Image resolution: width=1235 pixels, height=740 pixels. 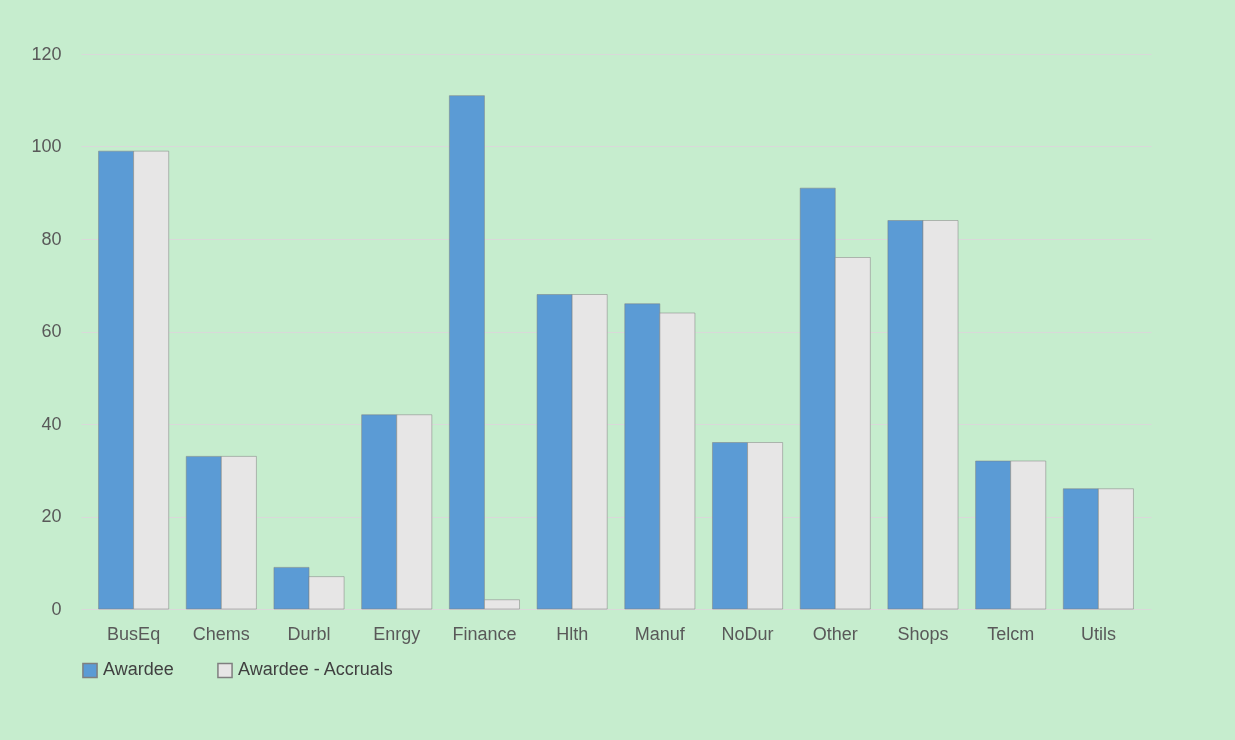 I want to click on x-tick-label: Utils, so click(x=1098, y=633).